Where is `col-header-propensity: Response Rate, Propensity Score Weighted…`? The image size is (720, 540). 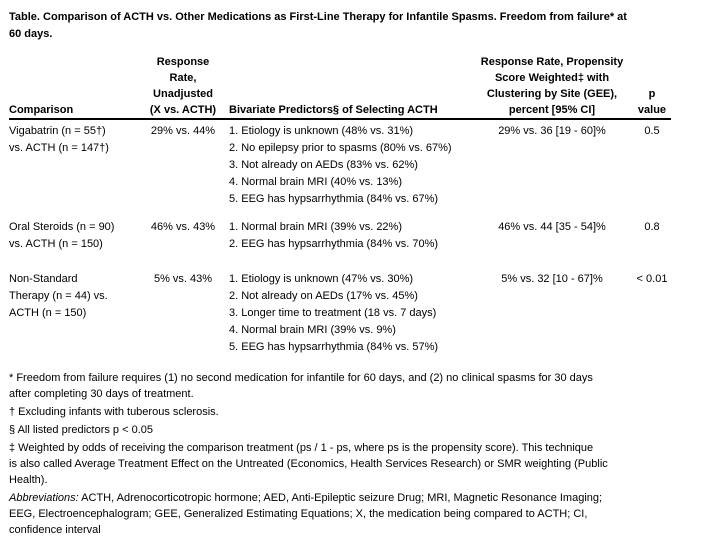
col-header-propensity: Response Rate, Propensity Score Weighted… is located at coordinates (552, 86).